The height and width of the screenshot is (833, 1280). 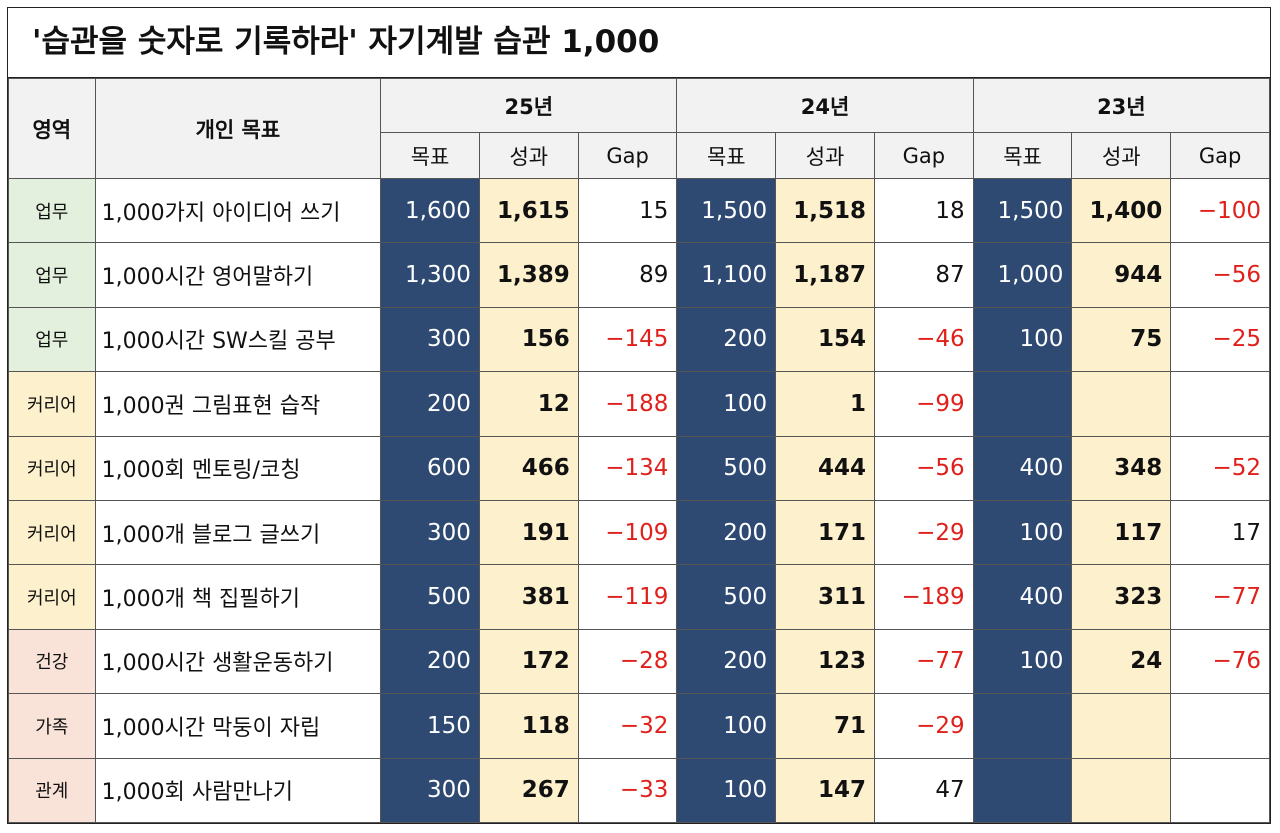 I want to click on result-cell: 381, so click(x=528, y=597).